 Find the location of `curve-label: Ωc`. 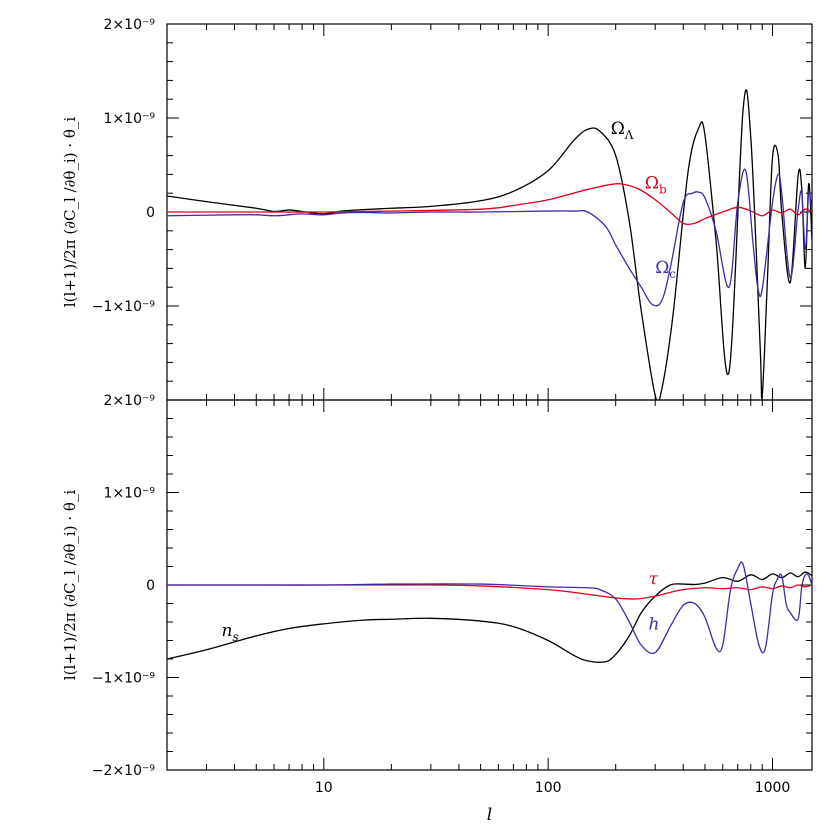

curve-label: Ωc is located at coordinates (665, 269).